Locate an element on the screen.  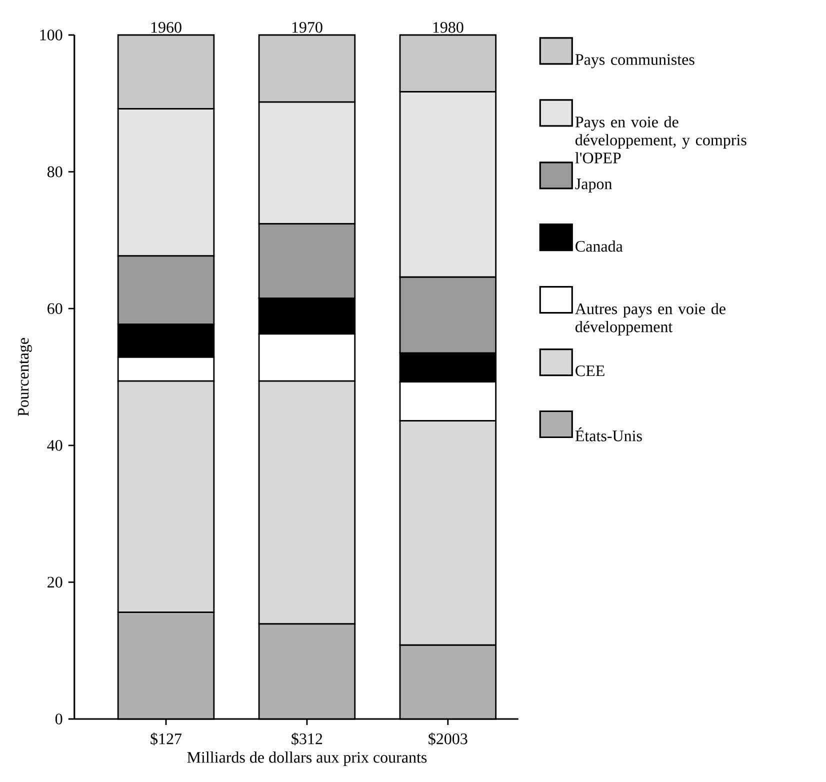
y-tick-label: 100 is located at coordinates (51, 35).